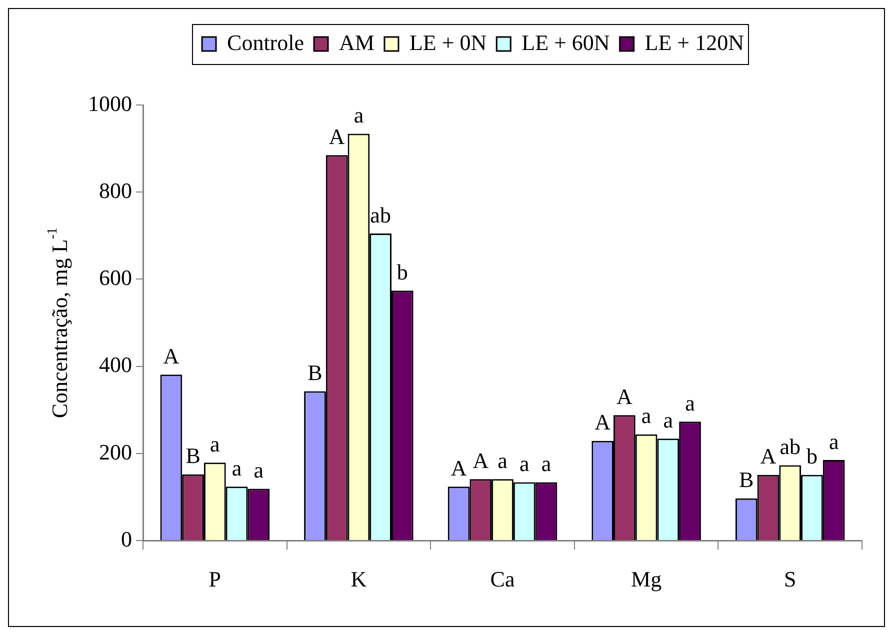 The image size is (893, 635). I want to click on y-tick-label: 200, so click(115, 451).